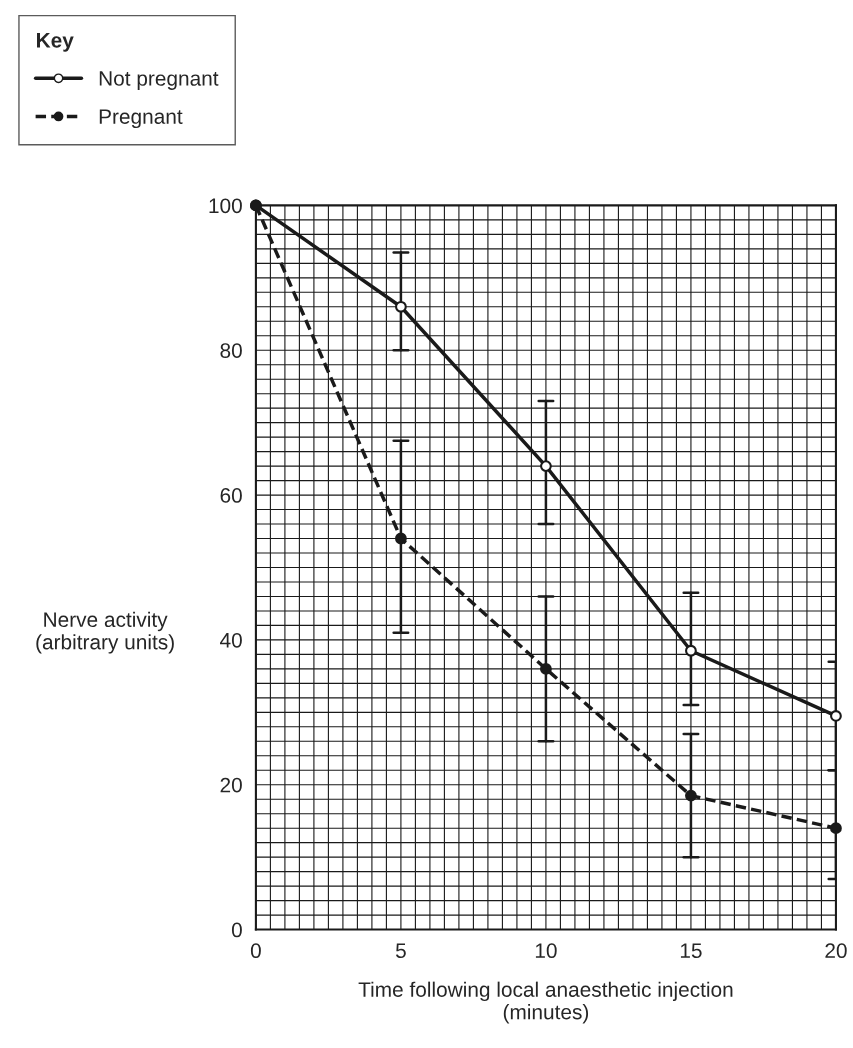 The height and width of the screenshot is (1048, 853). What do you see at coordinates (231, 640) in the screenshot?
I see `y-tick-label: 40` at bounding box center [231, 640].